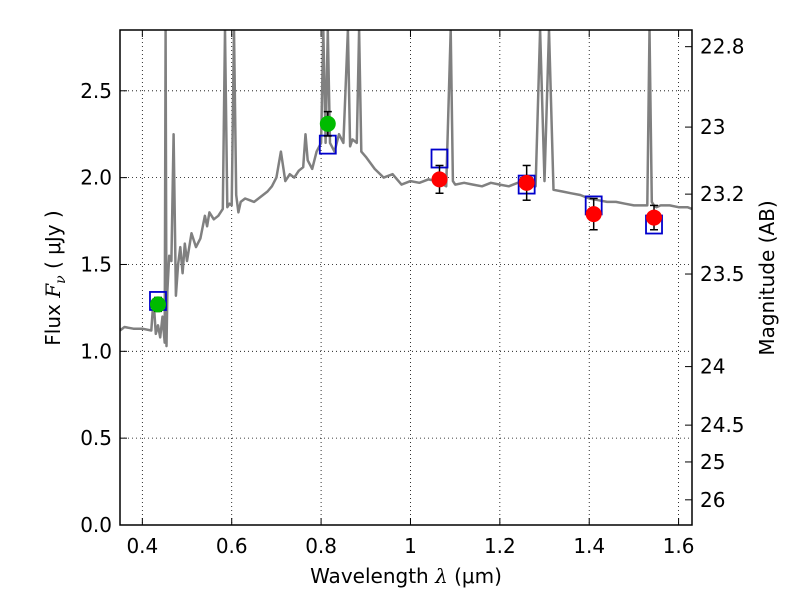 This screenshot has width=800, height=600. What do you see at coordinates (321, 546) in the screenshot?
I see `x-tick-label: 0.8` at bounding box center [321, 546].